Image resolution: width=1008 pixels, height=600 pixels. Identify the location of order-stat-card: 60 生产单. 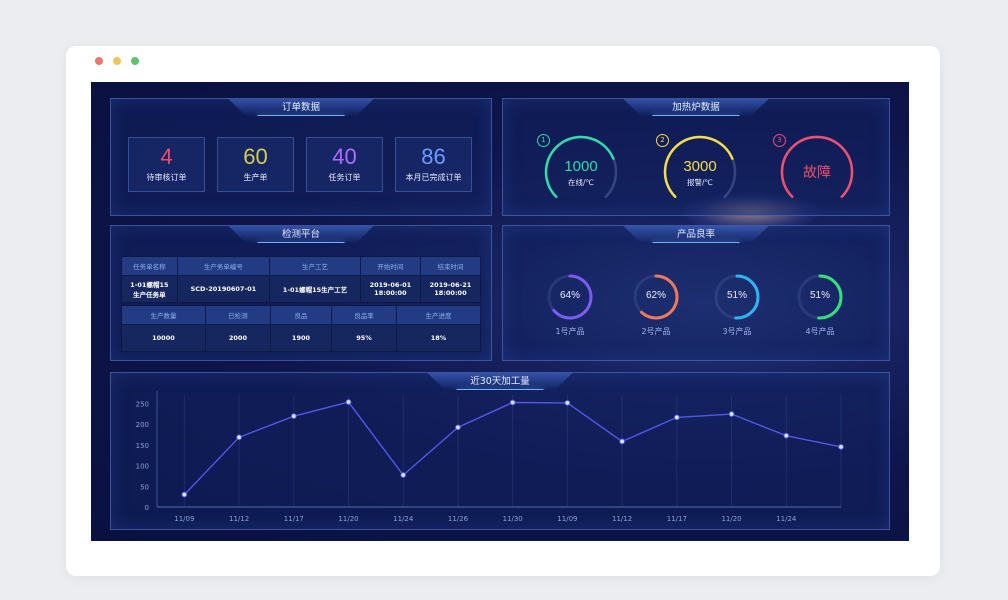
(255, 164).